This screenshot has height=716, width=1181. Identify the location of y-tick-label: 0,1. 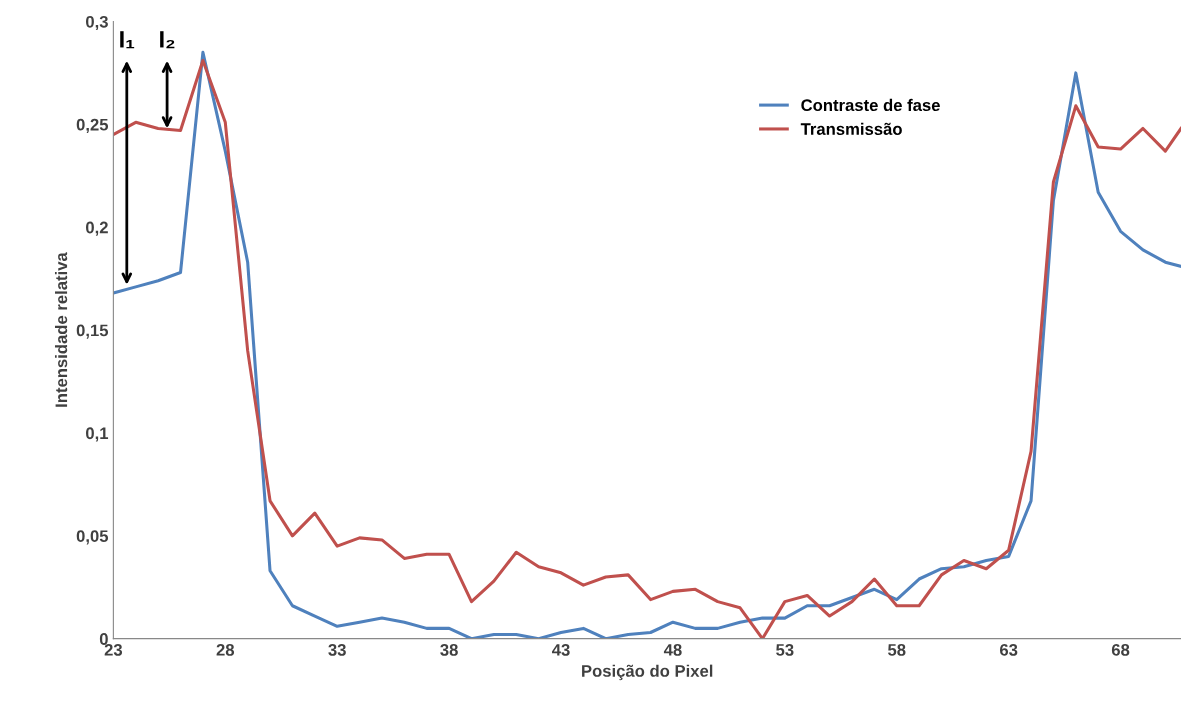
(97, 434).